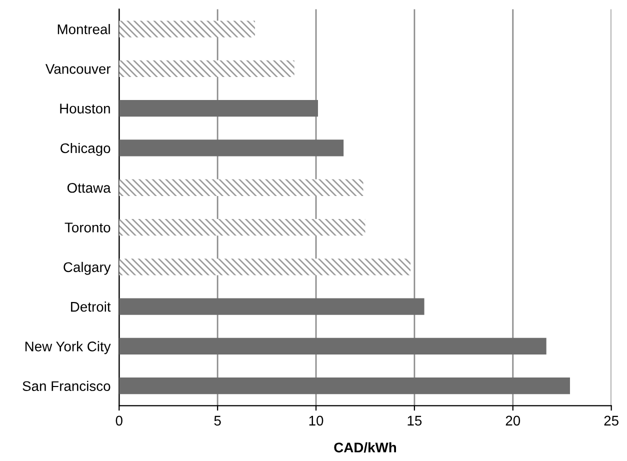 This screenshot has width=627, height=461. What do you see at coordinates (84, 29) in the screenshot?
I see `y-tick-label: Montreal` at bounding box center [84, 29].